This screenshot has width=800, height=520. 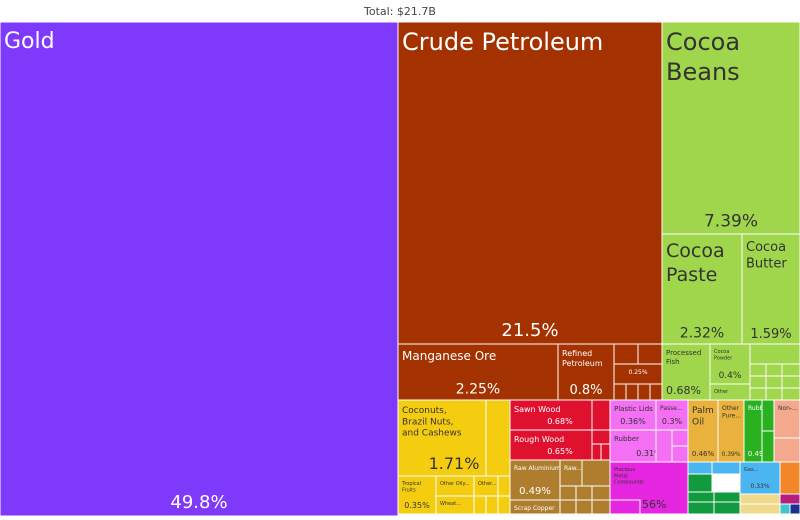 What do you see at coordinates (637, 372) in the screenshot?
I see `tile-value-unnamed: 0.25%` at bounding box center [637, 372].